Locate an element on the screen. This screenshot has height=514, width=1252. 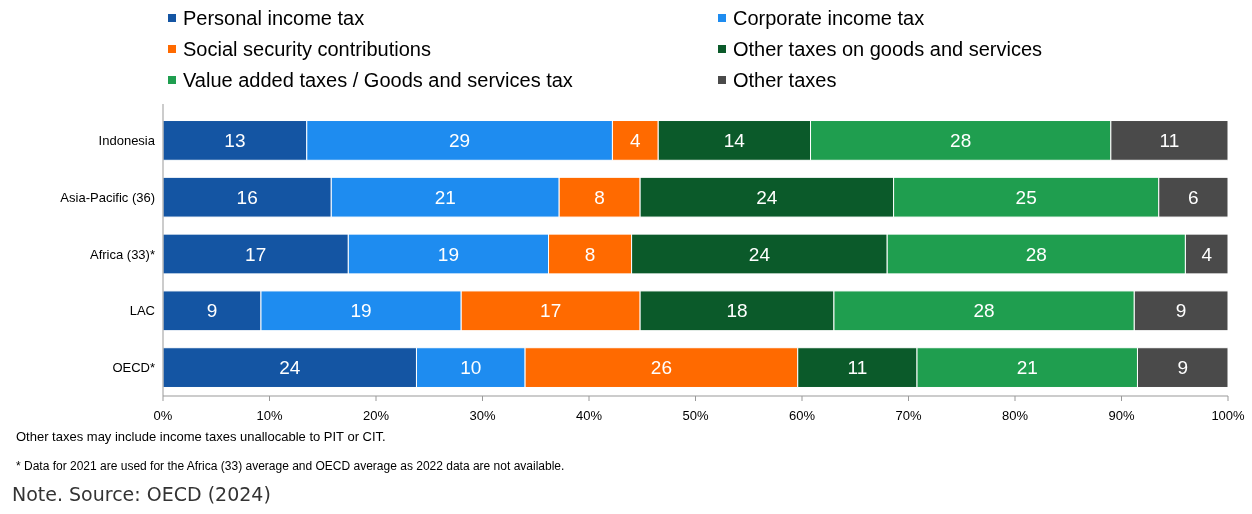
y-tick-label: LAC is located at coordinates (142, 311).